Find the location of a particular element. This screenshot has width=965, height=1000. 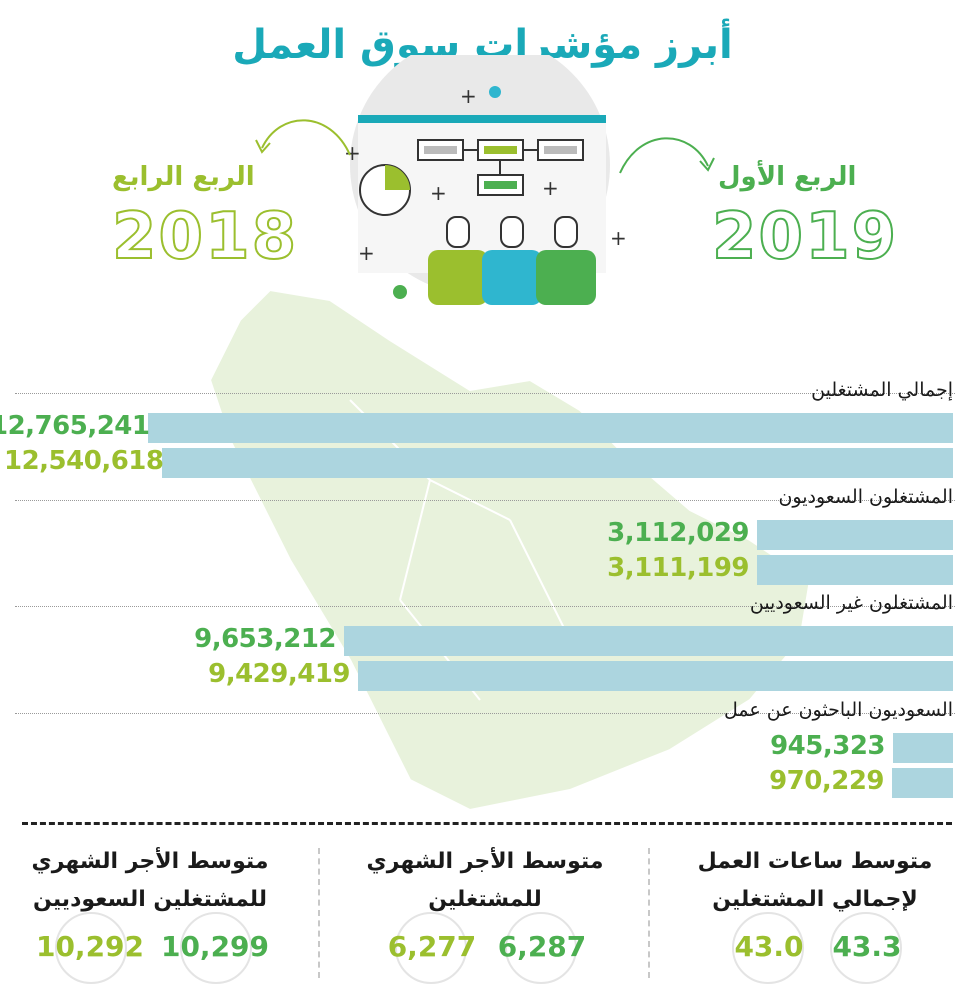

stat-wage-saudi-2018: 10,292 is located at coordinates (90, 946).